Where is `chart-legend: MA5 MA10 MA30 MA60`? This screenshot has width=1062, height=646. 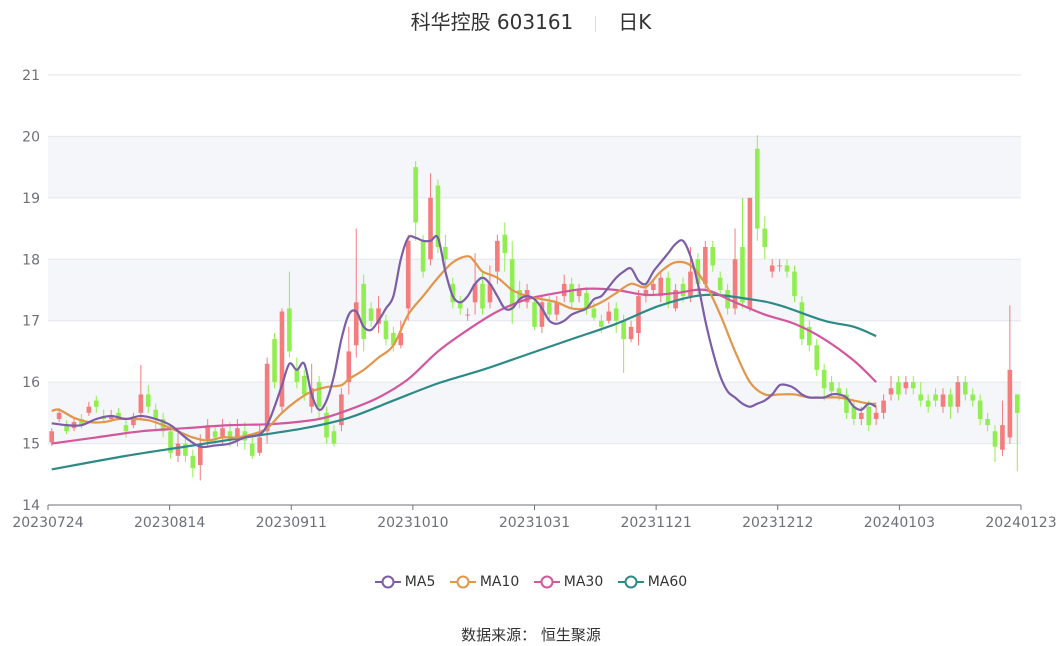
chart-legend: MA5 MA10 MA30 MA60 is located at coordinates (531, 582).